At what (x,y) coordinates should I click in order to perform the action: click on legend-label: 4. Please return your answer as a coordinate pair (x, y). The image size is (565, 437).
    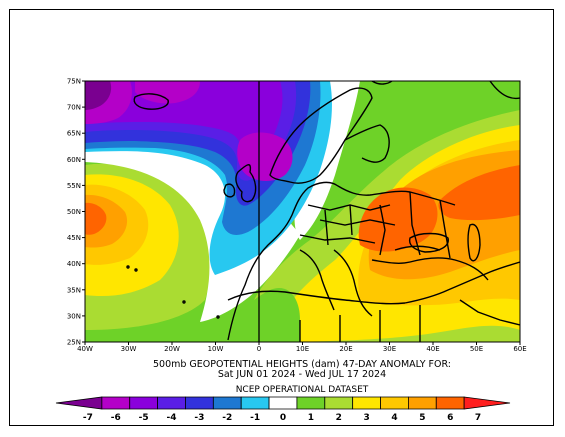
    Looking at the image, I should click on (394, 418).